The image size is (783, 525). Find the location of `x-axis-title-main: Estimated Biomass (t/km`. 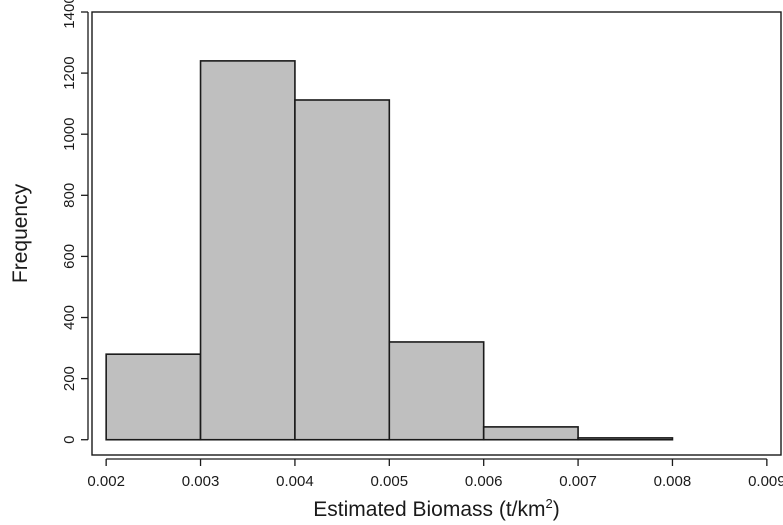

x-axis-title-main: Estimated Biomass (t/km is located at coordinates (429, 509).